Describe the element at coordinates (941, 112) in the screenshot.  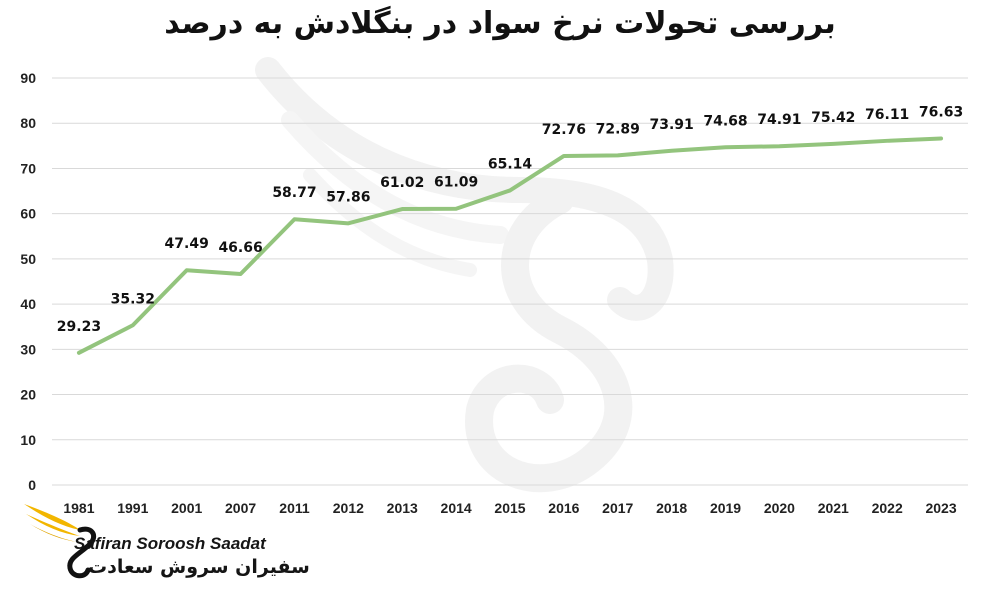
I see `data-label: 76.63` at that location.